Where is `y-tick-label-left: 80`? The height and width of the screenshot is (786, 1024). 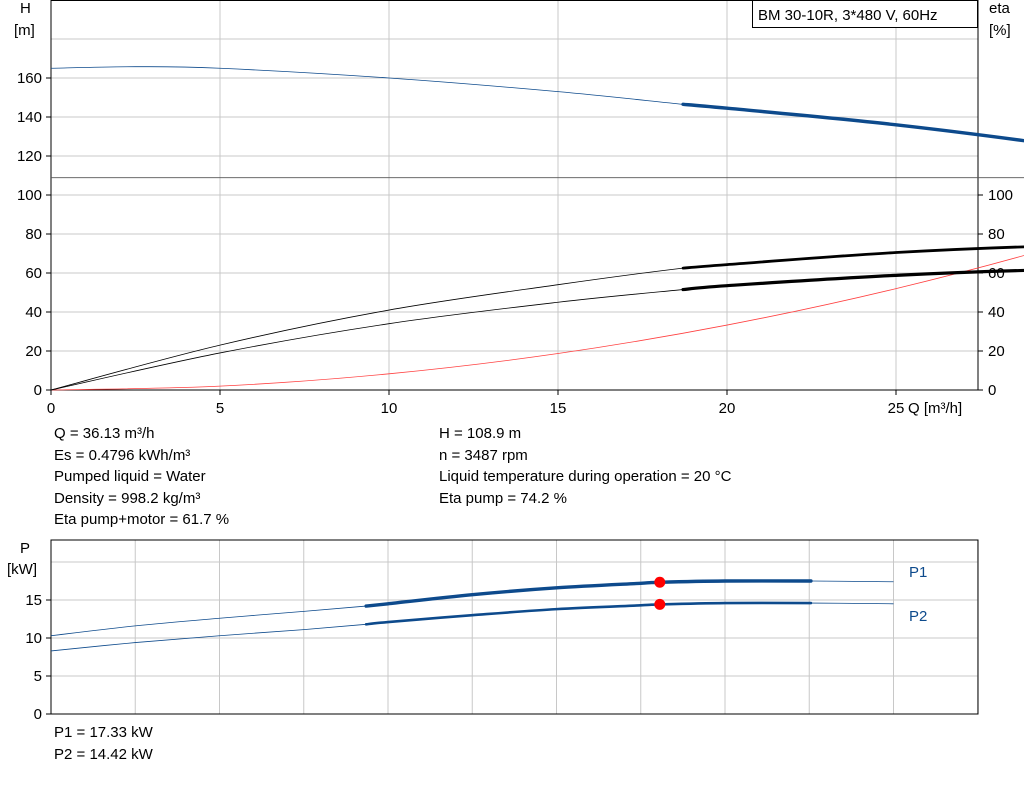
y-tick-label-left: 80 is located at coordinates (33, 234).